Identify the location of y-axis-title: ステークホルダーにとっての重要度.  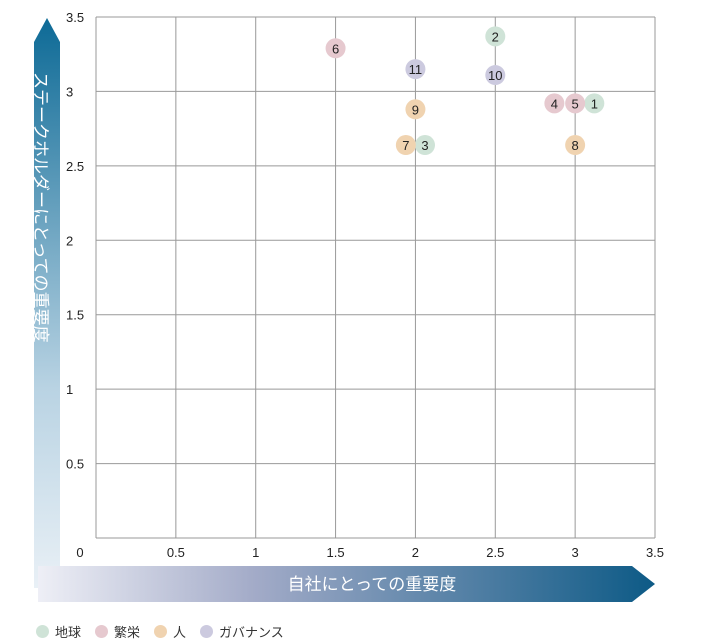
(40, 207).